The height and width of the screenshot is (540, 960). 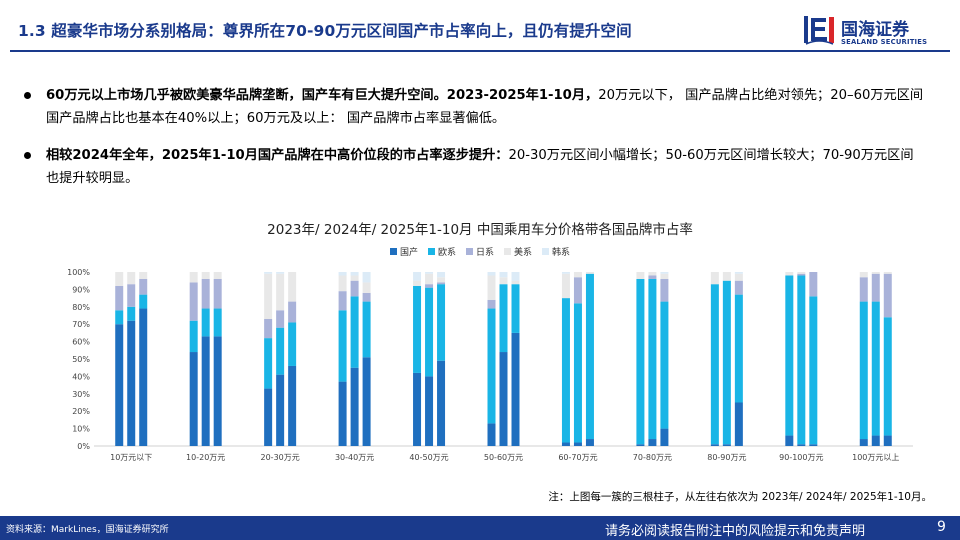 What do you see at coordinates (523, 253) in the screenshot?
I see `legend-label: 美系` at bounding box center [523, 253].